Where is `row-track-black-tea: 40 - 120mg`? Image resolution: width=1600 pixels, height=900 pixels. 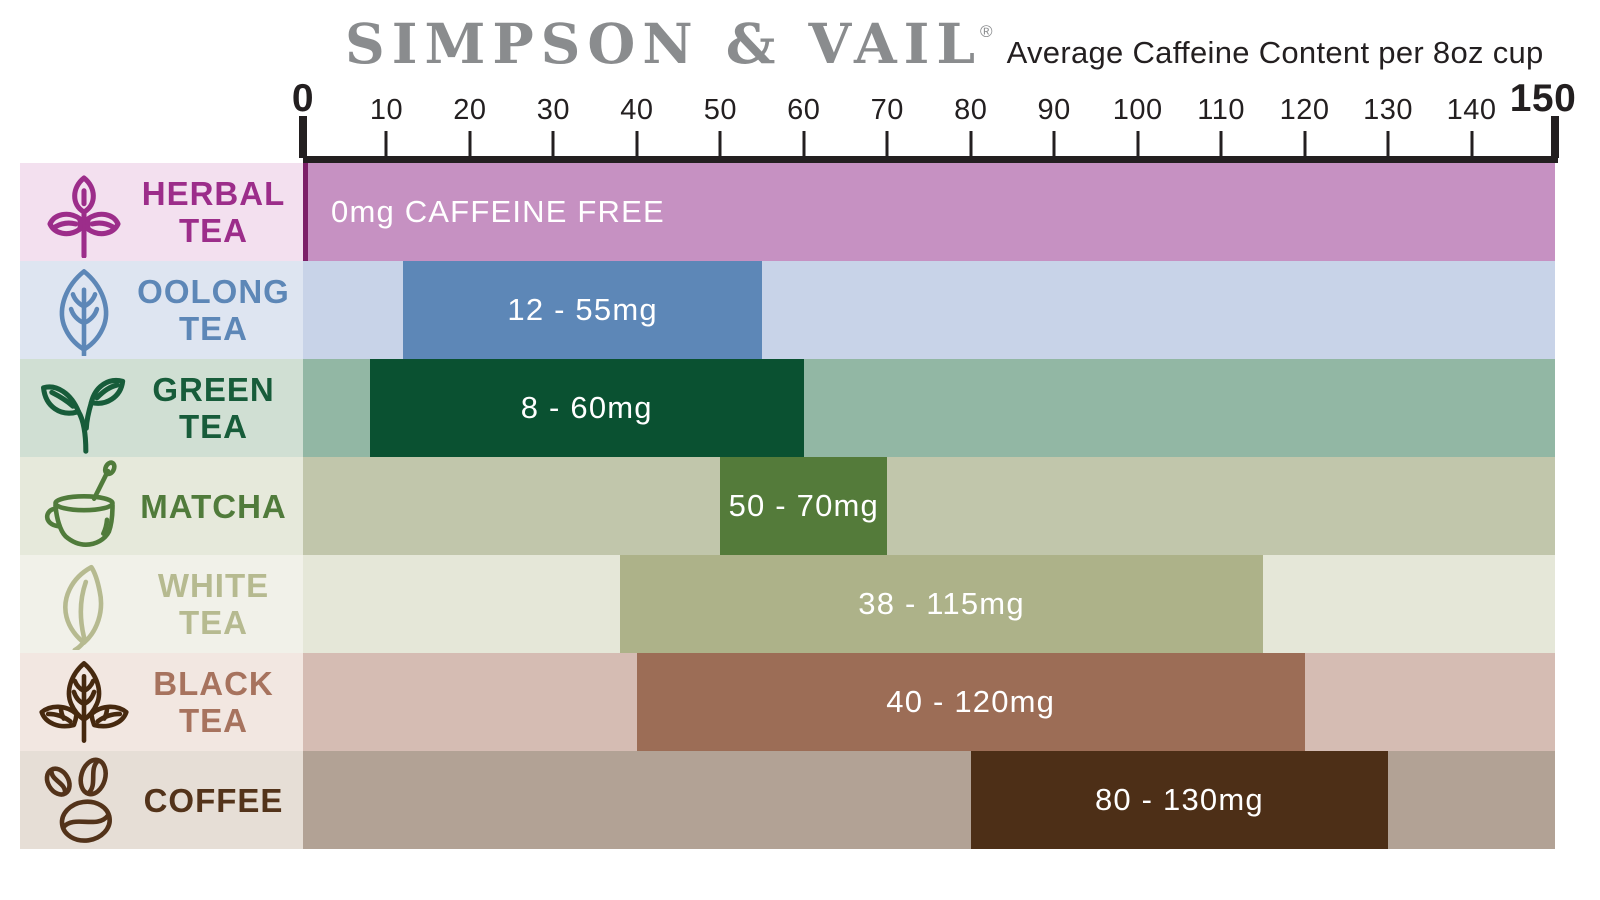
row-track-black-tea: 40 - 120mg is located at coordinates (929, 702).